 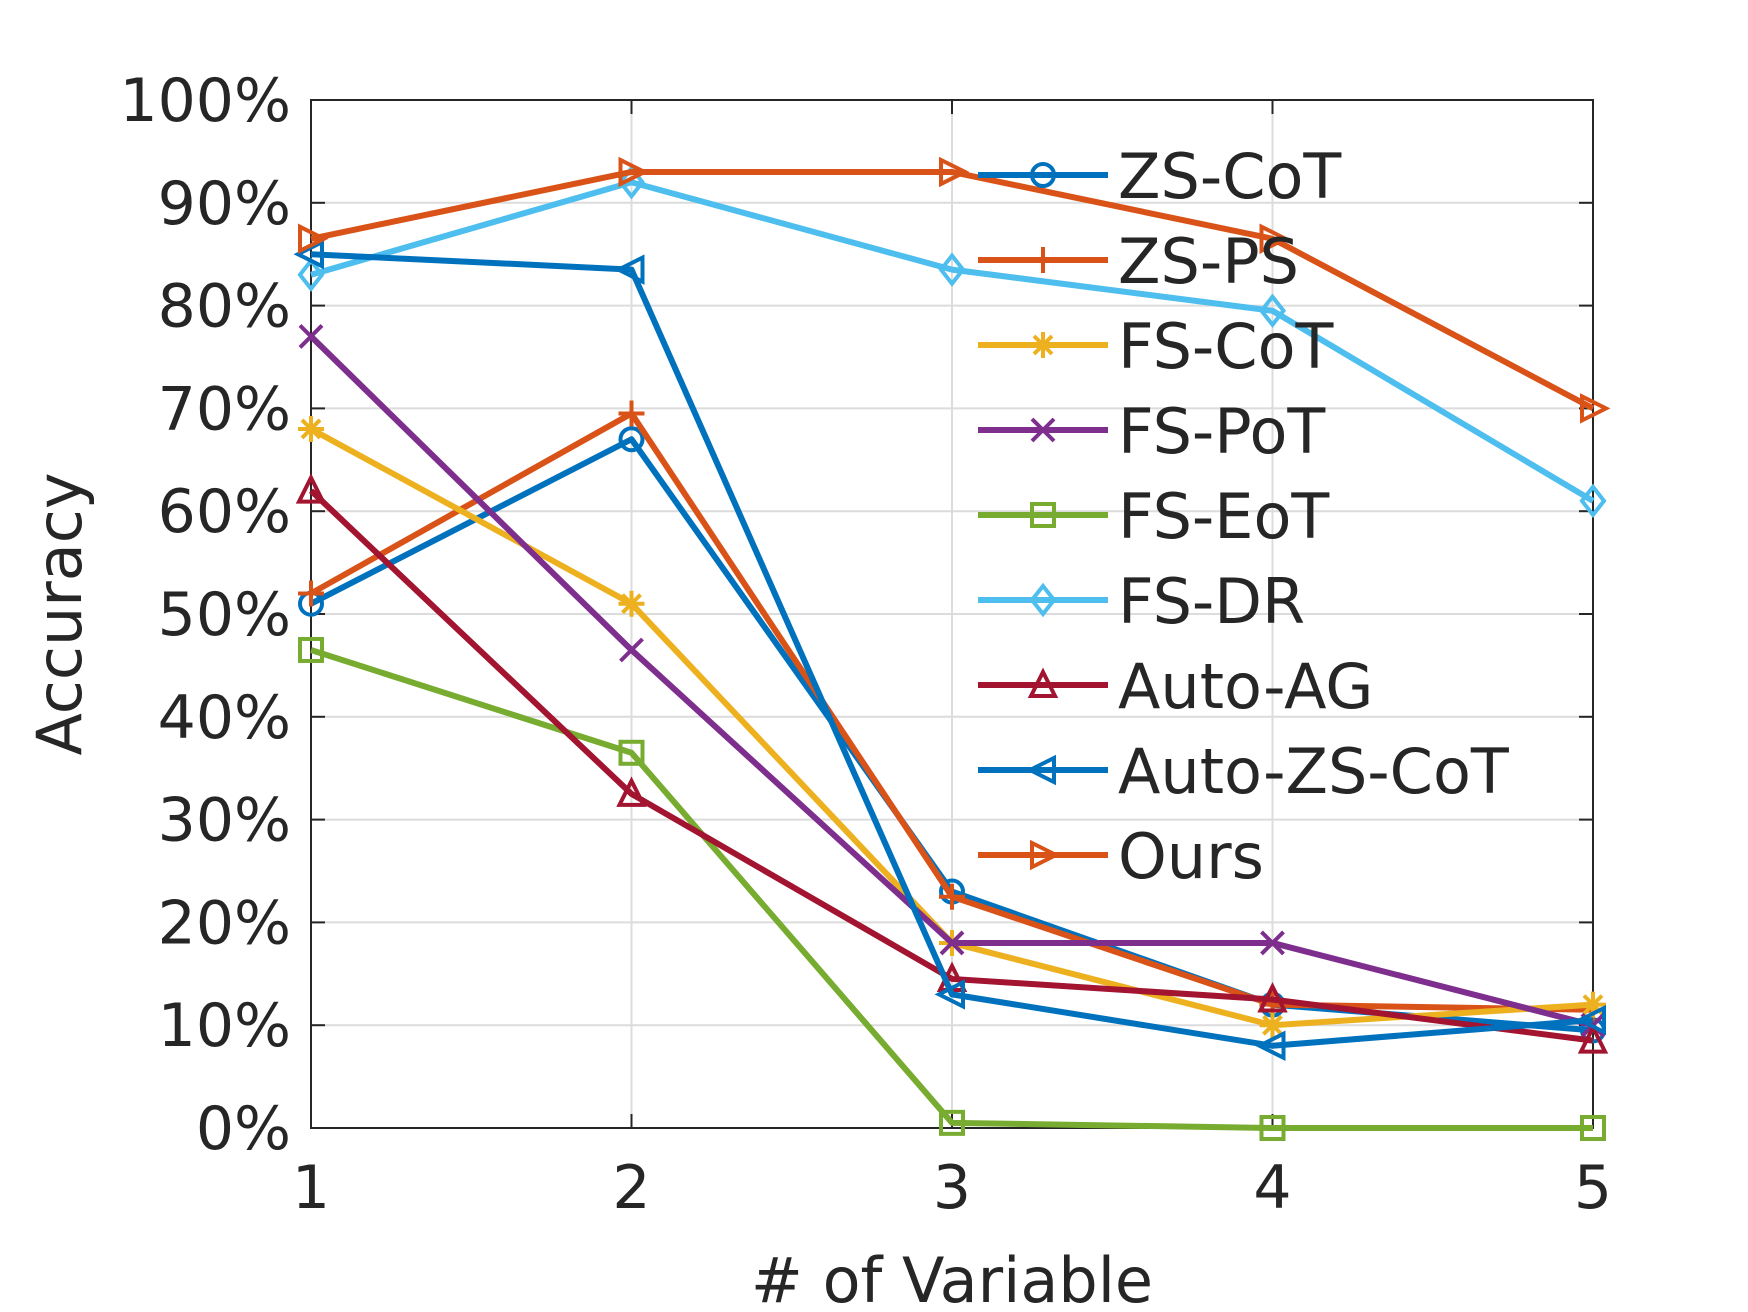 I want to click on legend-label: Ours, so click(x=1191, y=856).